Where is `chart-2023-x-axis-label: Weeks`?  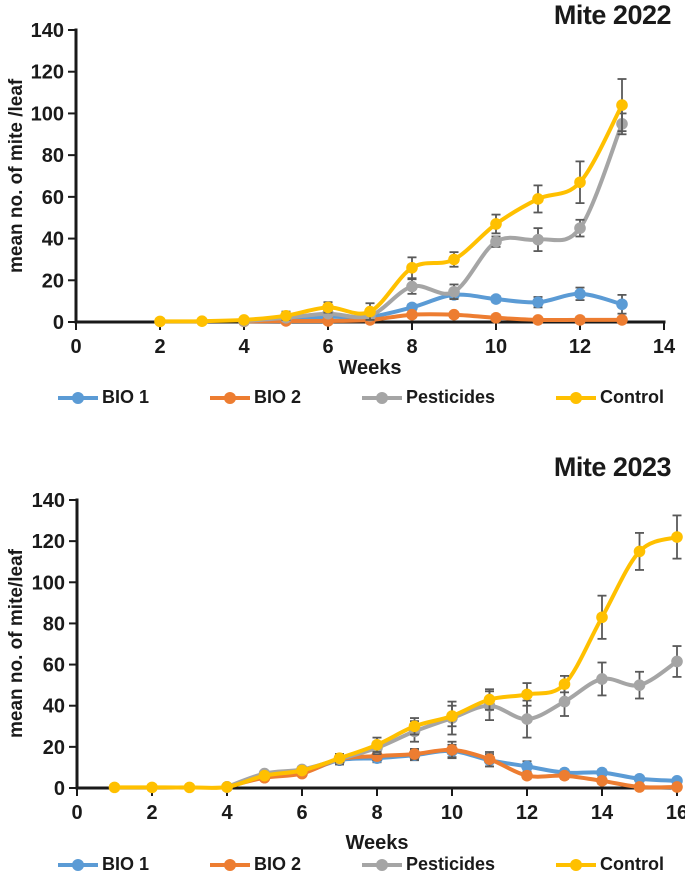
chart-2023-x-axis-label: Weeks is located at coordinates (377, 843).